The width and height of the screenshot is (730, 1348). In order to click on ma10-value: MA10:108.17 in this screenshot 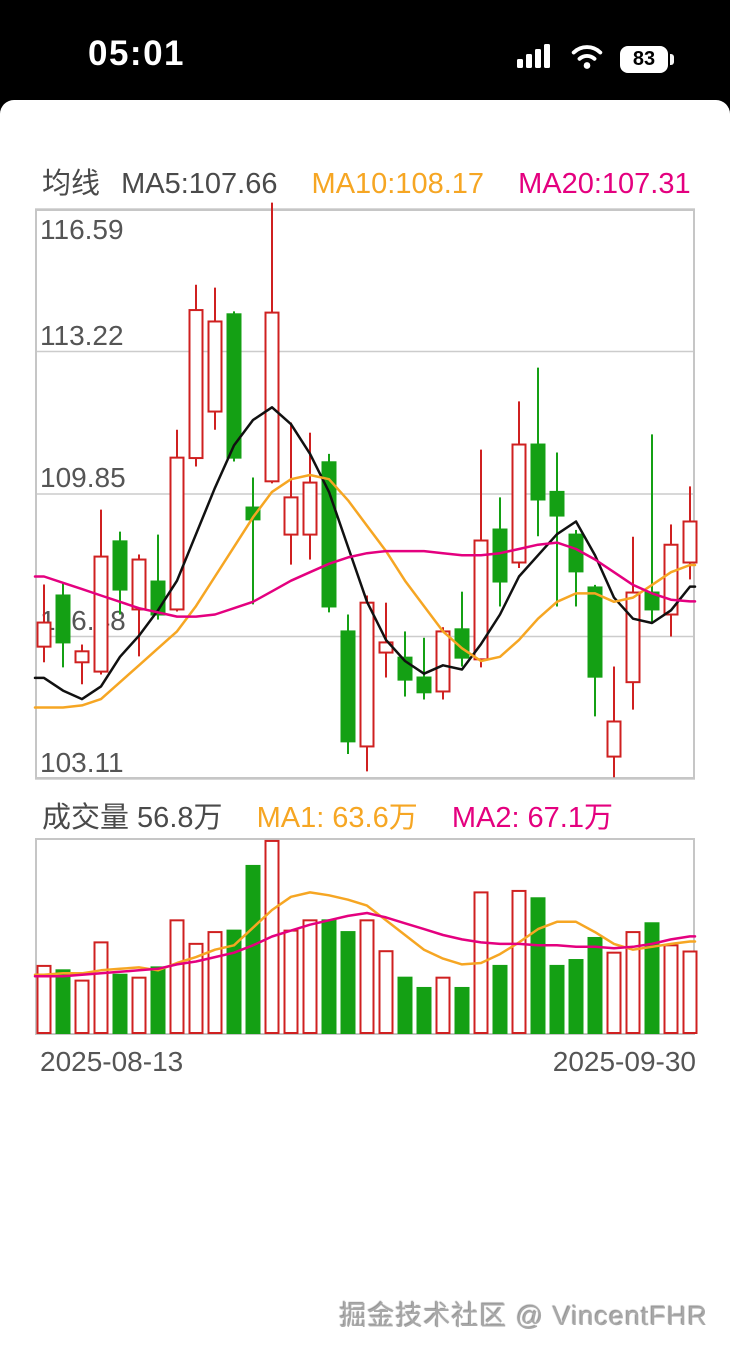, I will do `click(398, 184)`.